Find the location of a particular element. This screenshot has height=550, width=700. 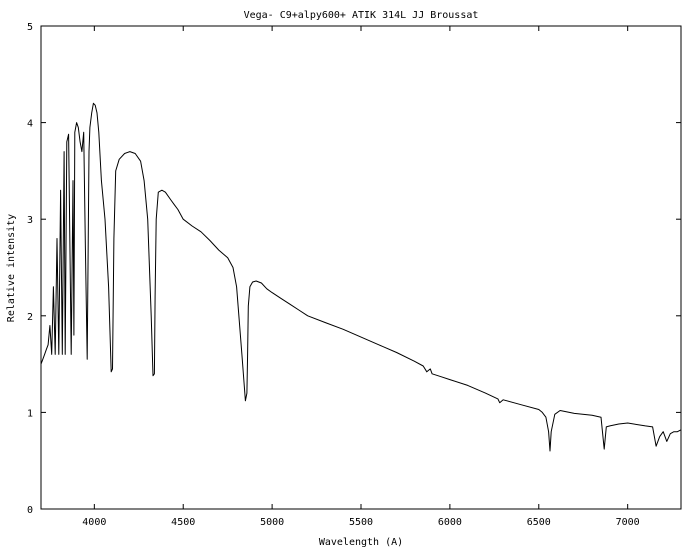

x-tick-label: 6000 is located at coordinates (450, 522).